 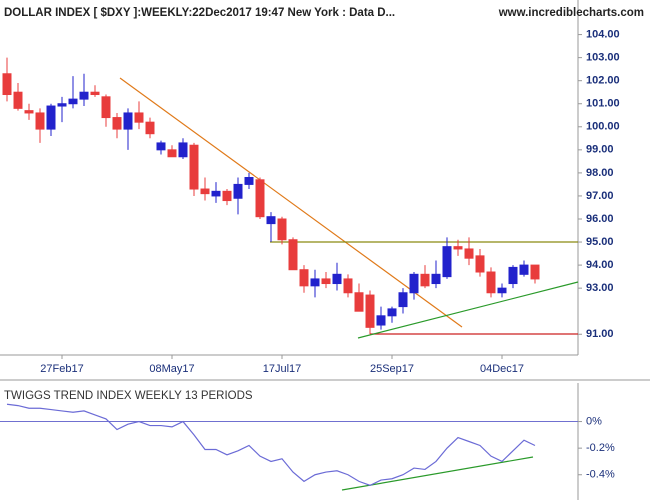 I want to click on y-tick-label: 104.00, so click(x=603, y=34).